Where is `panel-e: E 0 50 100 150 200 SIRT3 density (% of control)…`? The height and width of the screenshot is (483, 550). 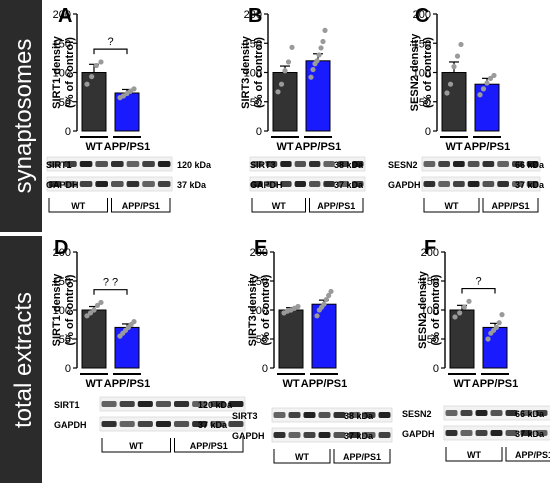
panel-e: E 0 50 100 150 200 SIRT3 density (% of control)… is located at coordinates (312, 350).